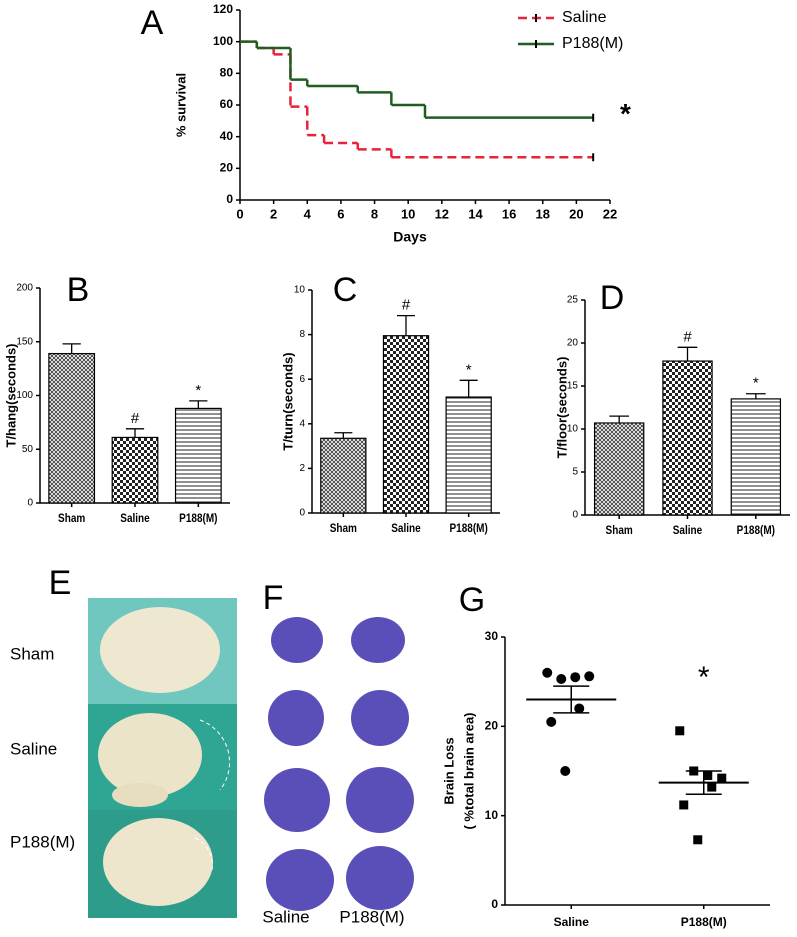  I want to click on y-tick-label: 5, so click(575, 472).